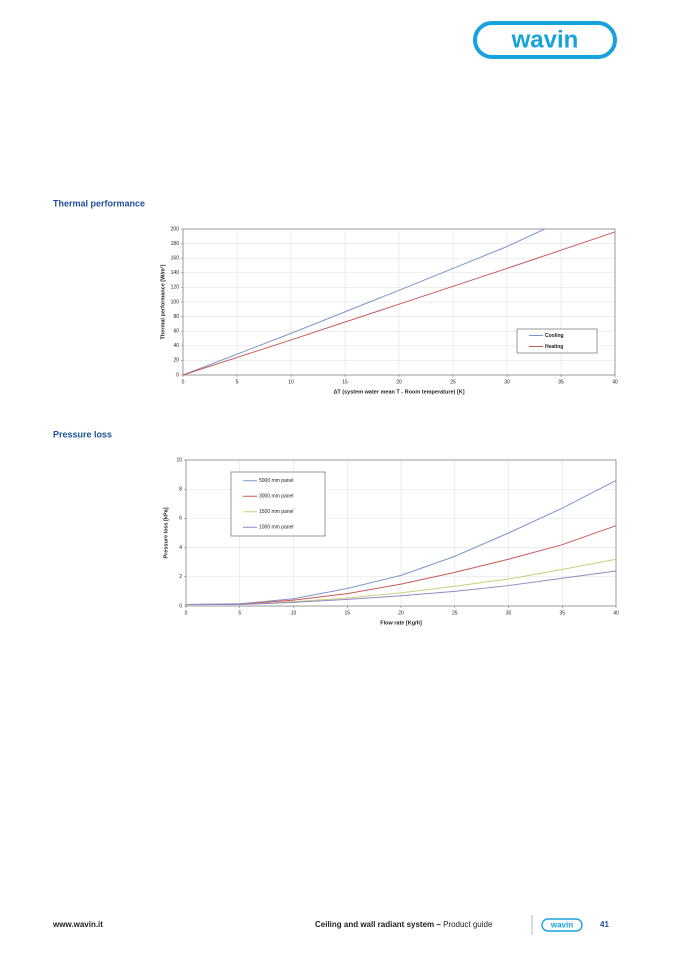 This screenshot has height=959, width=678. Describe the element at coordinates (276, 528) in the screenshot. I see `legend-label: 1000 mm panel` at that location.